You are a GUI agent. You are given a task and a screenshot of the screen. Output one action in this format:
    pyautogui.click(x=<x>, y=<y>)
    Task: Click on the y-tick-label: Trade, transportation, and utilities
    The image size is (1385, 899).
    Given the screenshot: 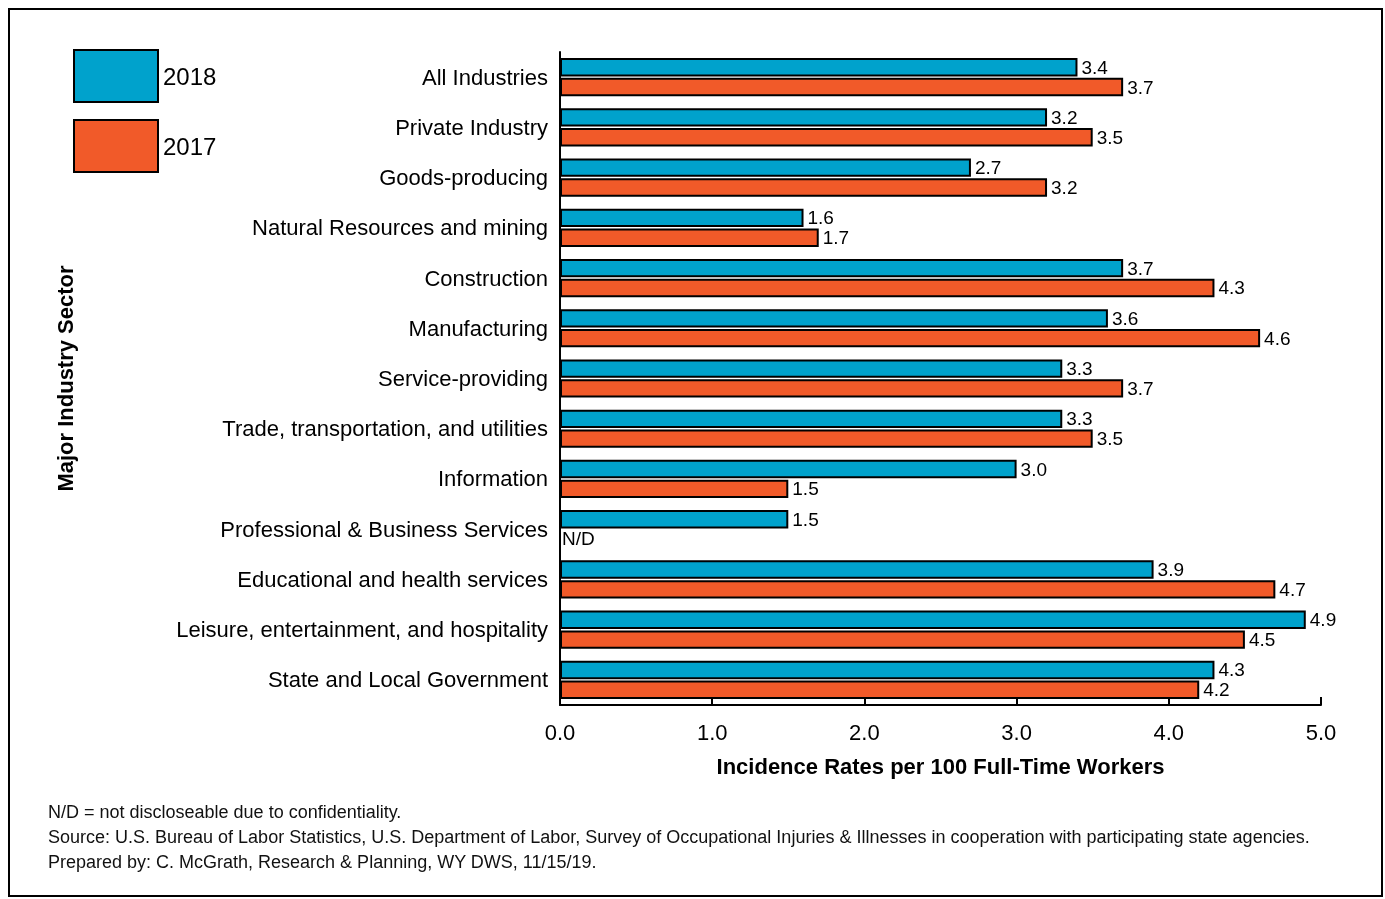 What is the action you would take?
    pyautogui.click(x=385, y=429)
    